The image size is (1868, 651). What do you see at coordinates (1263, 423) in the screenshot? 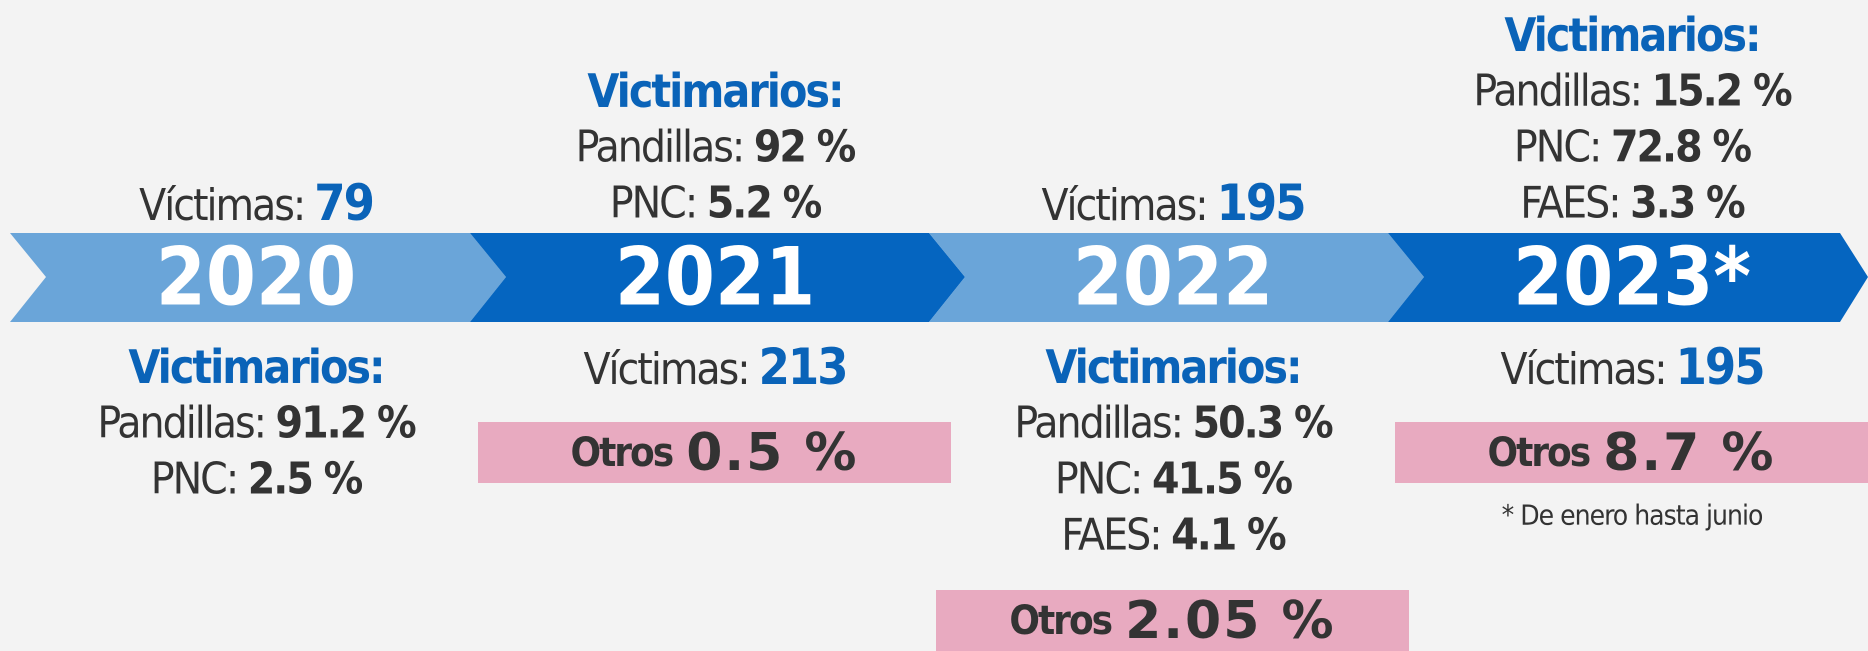
I see `perpetrator-value: 50.3 %` at bounding box center [1263, 423].